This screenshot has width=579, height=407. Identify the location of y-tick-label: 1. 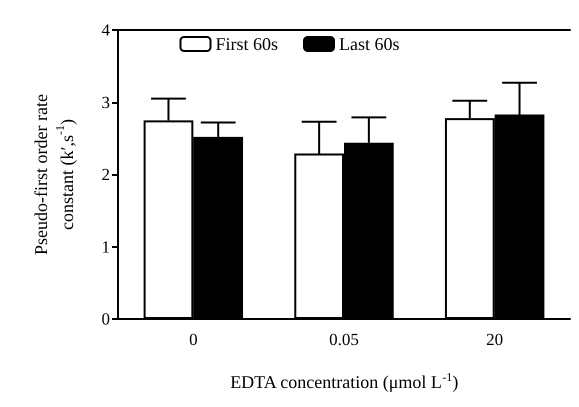
(106, 246).